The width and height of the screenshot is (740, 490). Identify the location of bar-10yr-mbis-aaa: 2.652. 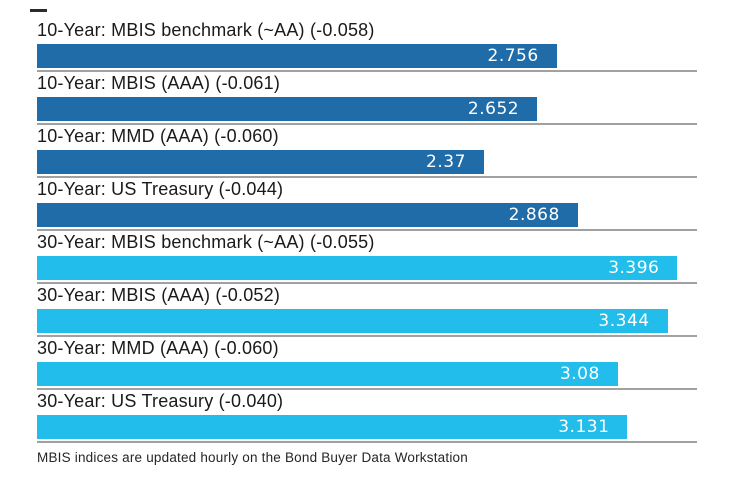
(287, 109).